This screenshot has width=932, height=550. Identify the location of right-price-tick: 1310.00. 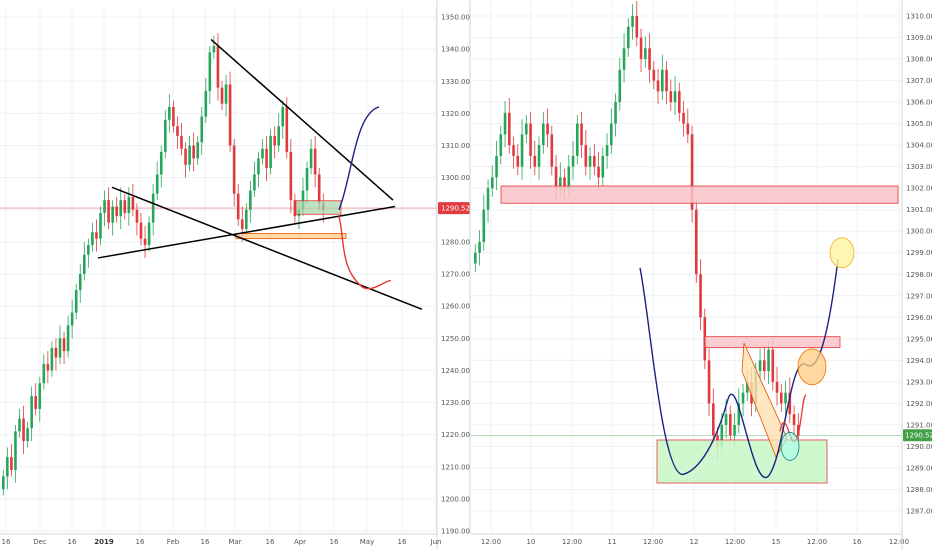
(919, 17).